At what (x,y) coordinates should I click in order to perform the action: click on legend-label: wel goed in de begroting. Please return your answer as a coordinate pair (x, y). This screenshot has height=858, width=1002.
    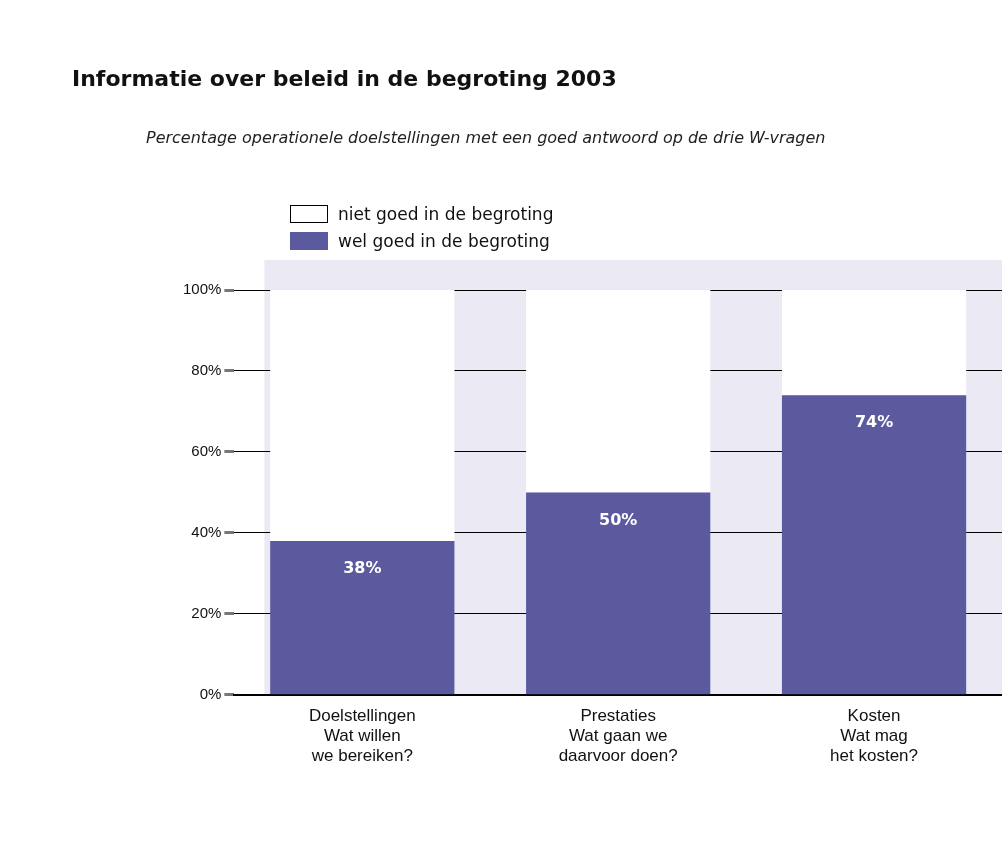
    Looking at the image, I should click on (444, 240).